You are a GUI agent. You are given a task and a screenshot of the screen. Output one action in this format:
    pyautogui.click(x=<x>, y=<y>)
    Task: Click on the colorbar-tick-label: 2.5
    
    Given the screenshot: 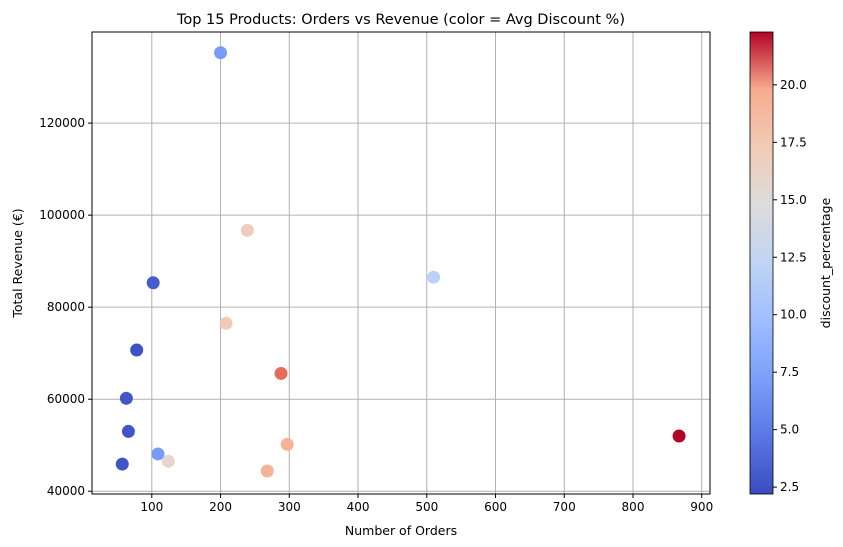 What is the action you would take?
    pyautogui.click(x=789, y=487)
    